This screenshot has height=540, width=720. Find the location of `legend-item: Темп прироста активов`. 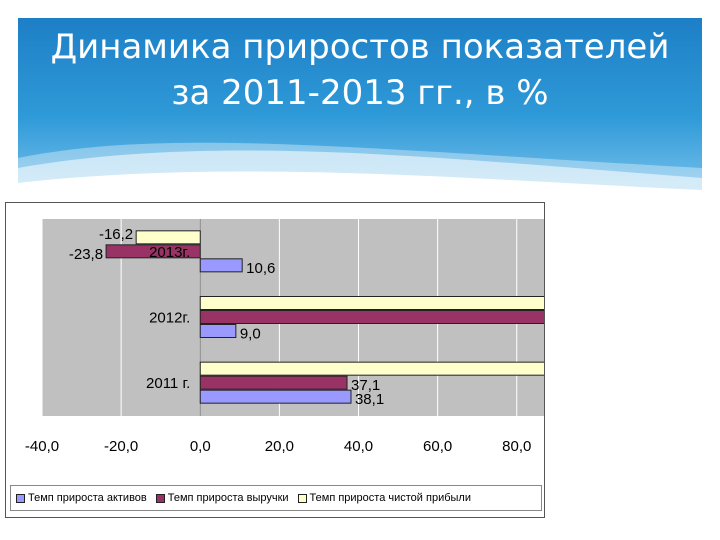

legend-item: Темп прироста активов is located at coordinates (81, 498).